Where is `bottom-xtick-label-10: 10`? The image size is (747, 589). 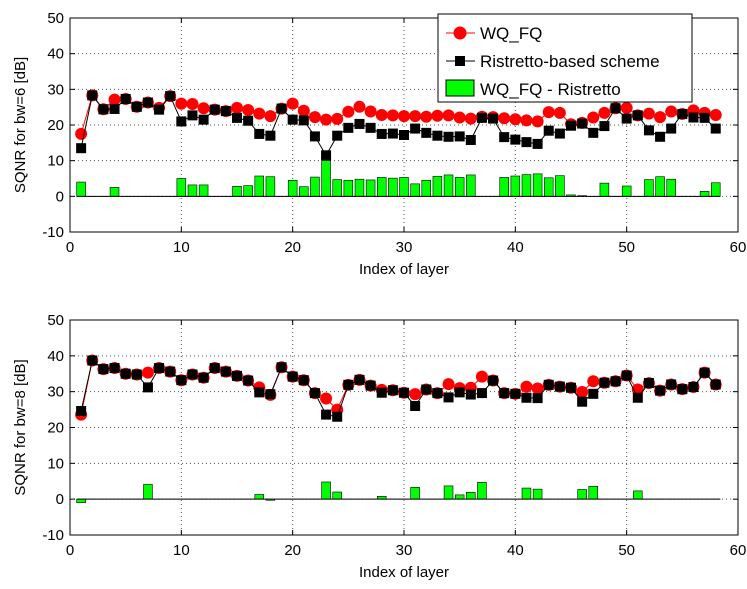
bottom-xtick-label-10: 10 is located at coordinates (181, 550).